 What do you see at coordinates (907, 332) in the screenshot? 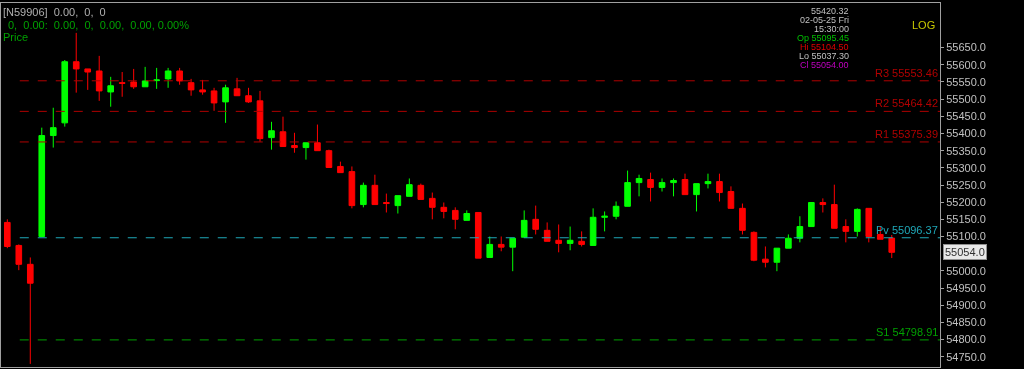
I see `ref-line-label: S1 54798.91` at bounding box center [907, 332].